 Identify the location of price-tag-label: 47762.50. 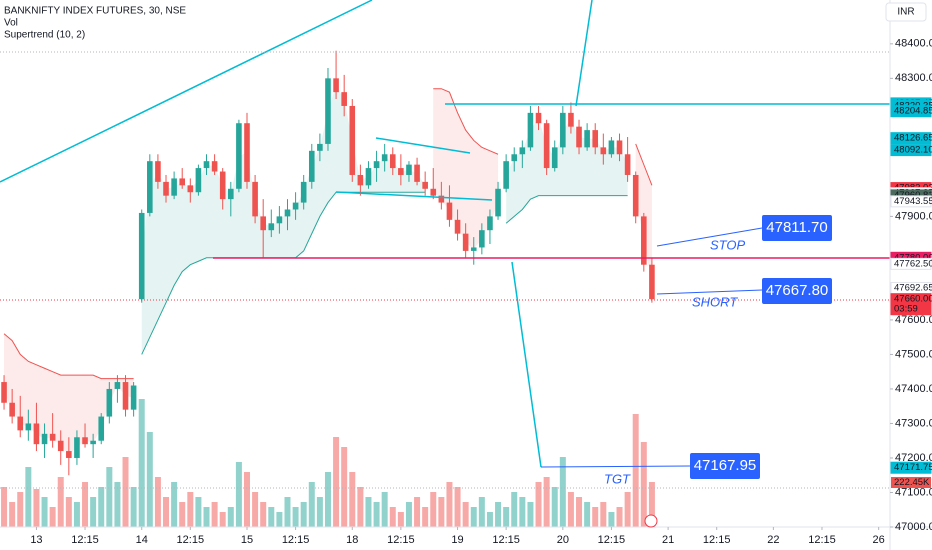
(913, 263).